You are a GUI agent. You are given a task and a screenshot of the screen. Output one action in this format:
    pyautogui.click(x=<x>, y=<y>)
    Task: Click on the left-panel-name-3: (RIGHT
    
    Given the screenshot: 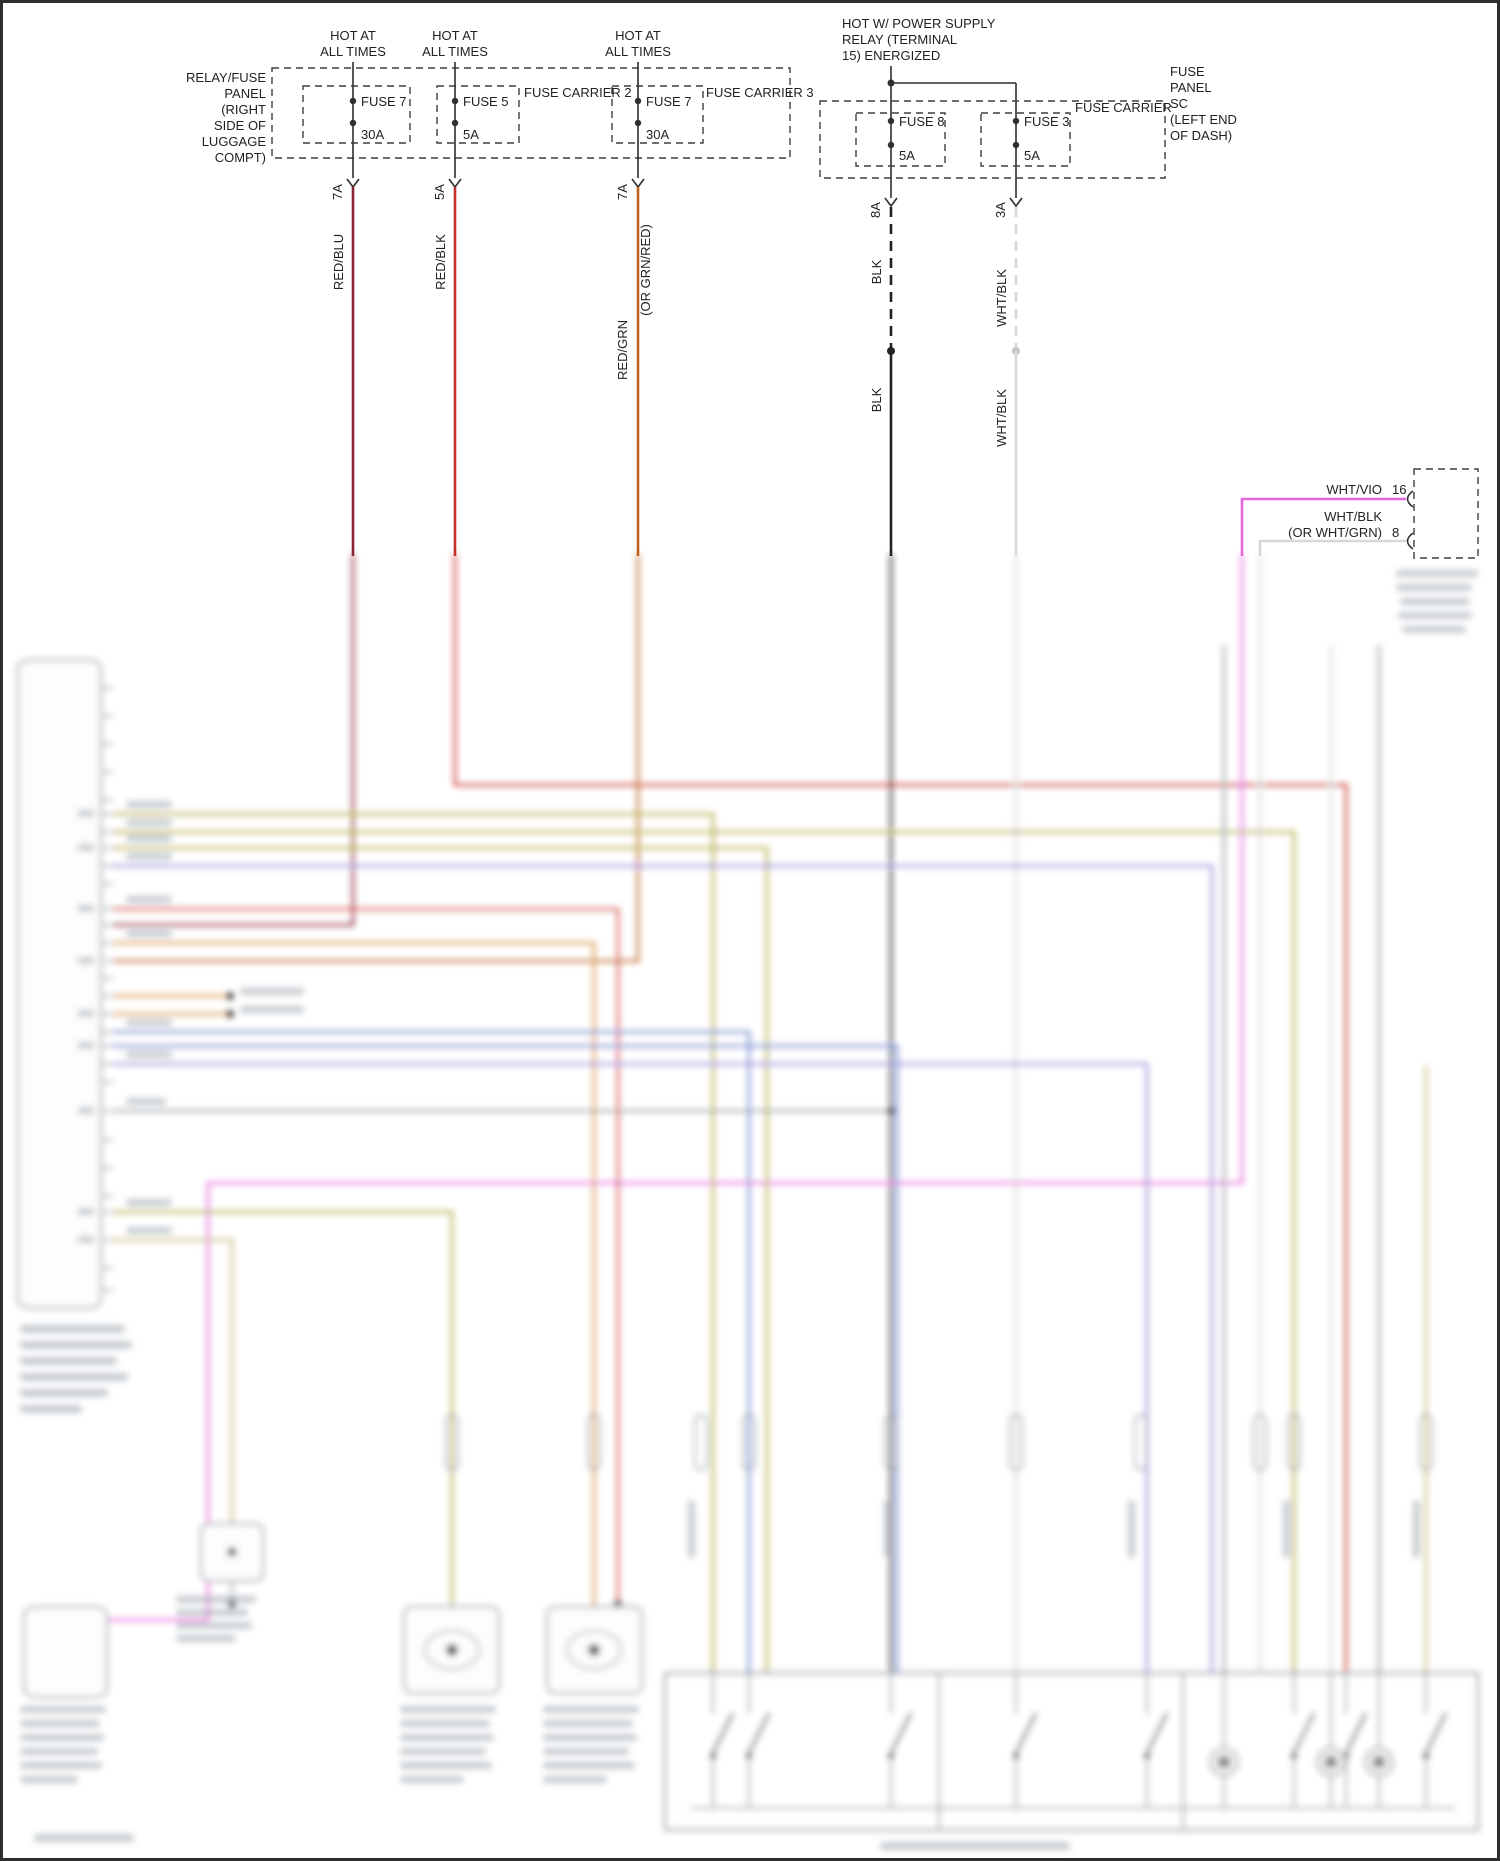 What is the action you would take?
    pyautogui.click(x=243, y=109)
    